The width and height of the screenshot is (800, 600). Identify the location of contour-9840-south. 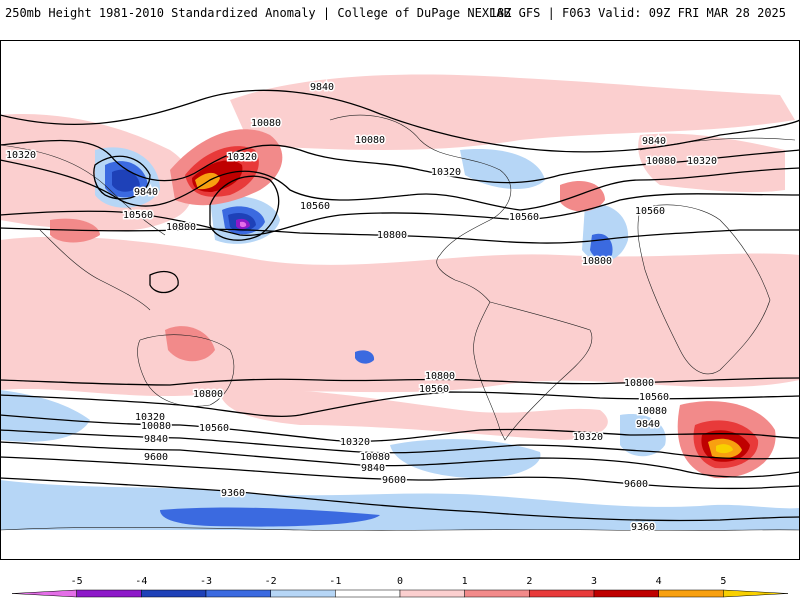
(400, 459).